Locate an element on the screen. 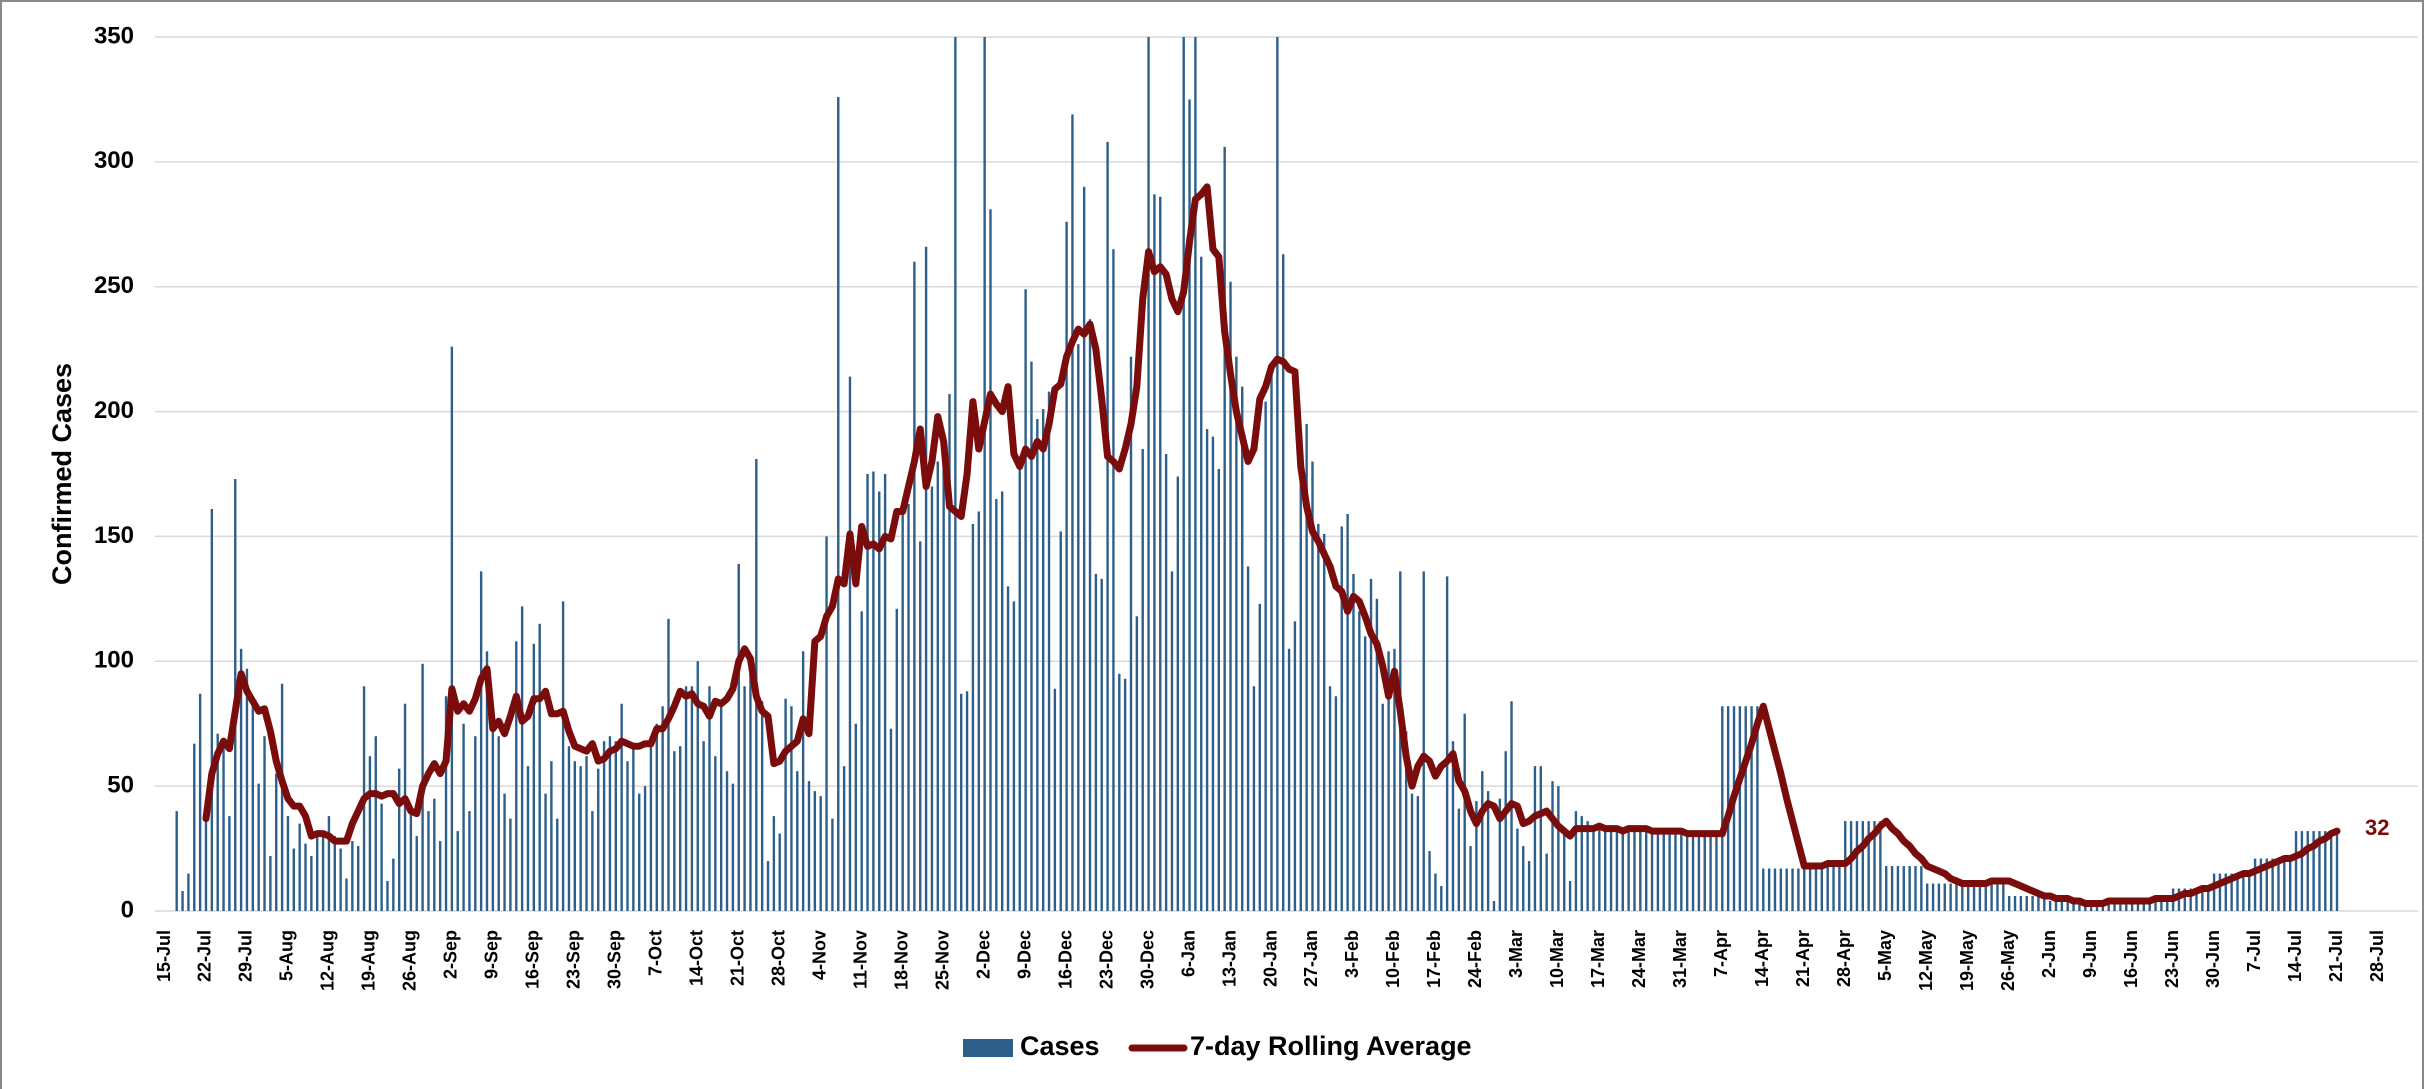  x-tick-label: 7-Apr is located at coordinates (1721, 953).